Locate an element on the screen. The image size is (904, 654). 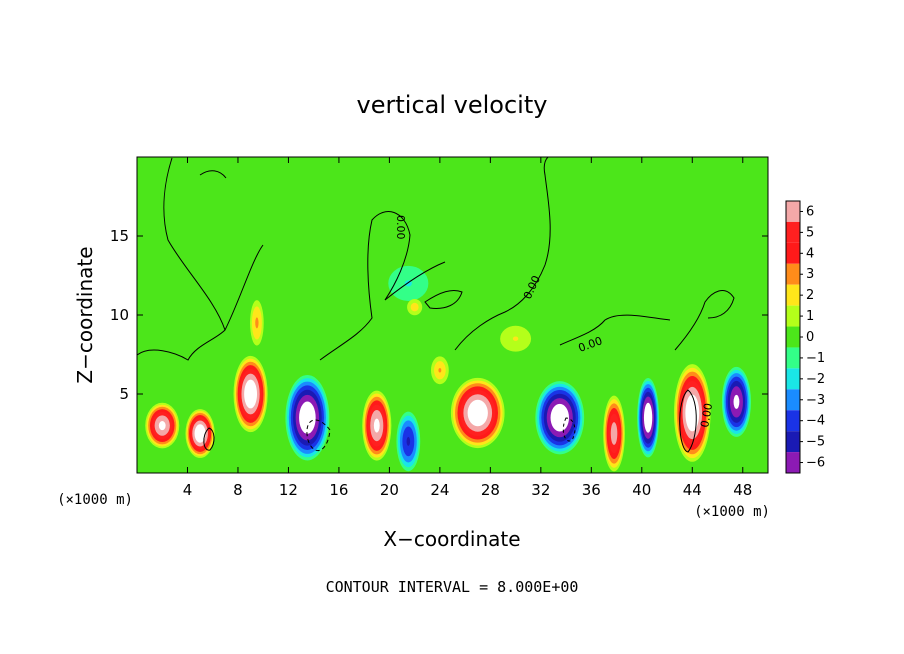
x-tick-label: 20 is located at coordinates (389, 490).